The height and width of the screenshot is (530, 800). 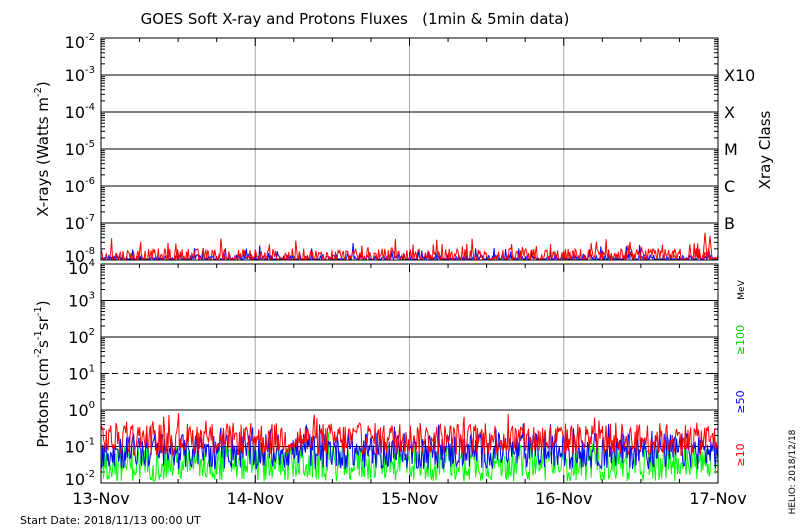 What do you see at coordinates (80, 42) in the screenshot?
I see `xray-y-tick-label: 10⁻²` at bounding box center [80, 42].